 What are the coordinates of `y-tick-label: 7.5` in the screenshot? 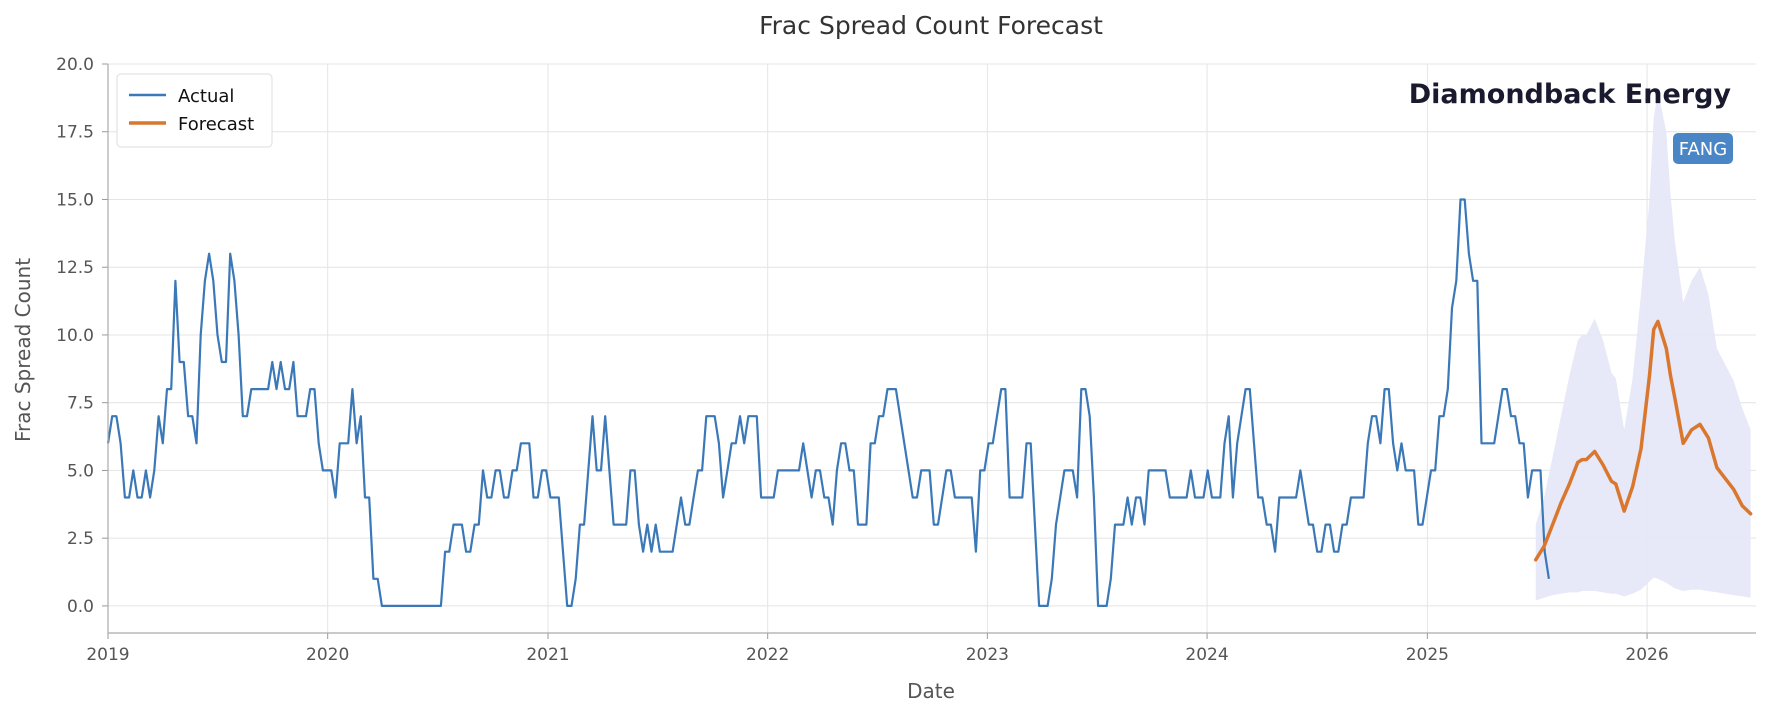 It's located at (80, 404).